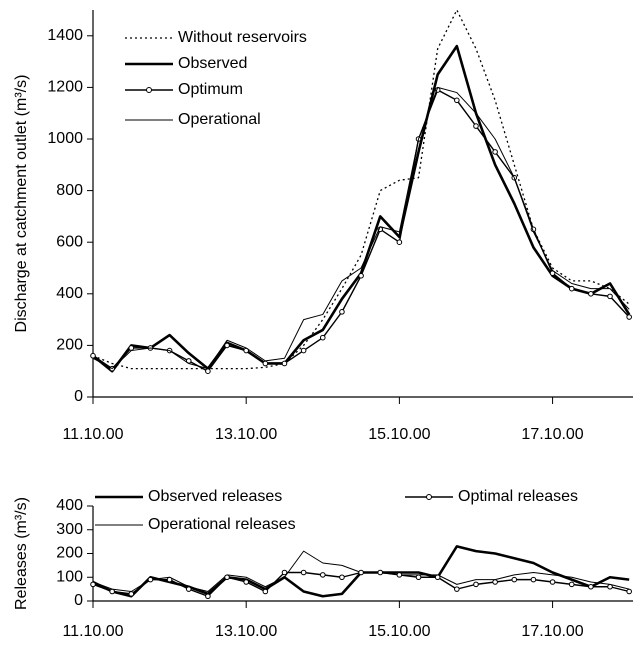 The height and width of the screenshot is (646, 633). What do you see at coordinates (212, 63) in the screenshot?
I see `legend-label: Observed` at bounding box center [212, 63].